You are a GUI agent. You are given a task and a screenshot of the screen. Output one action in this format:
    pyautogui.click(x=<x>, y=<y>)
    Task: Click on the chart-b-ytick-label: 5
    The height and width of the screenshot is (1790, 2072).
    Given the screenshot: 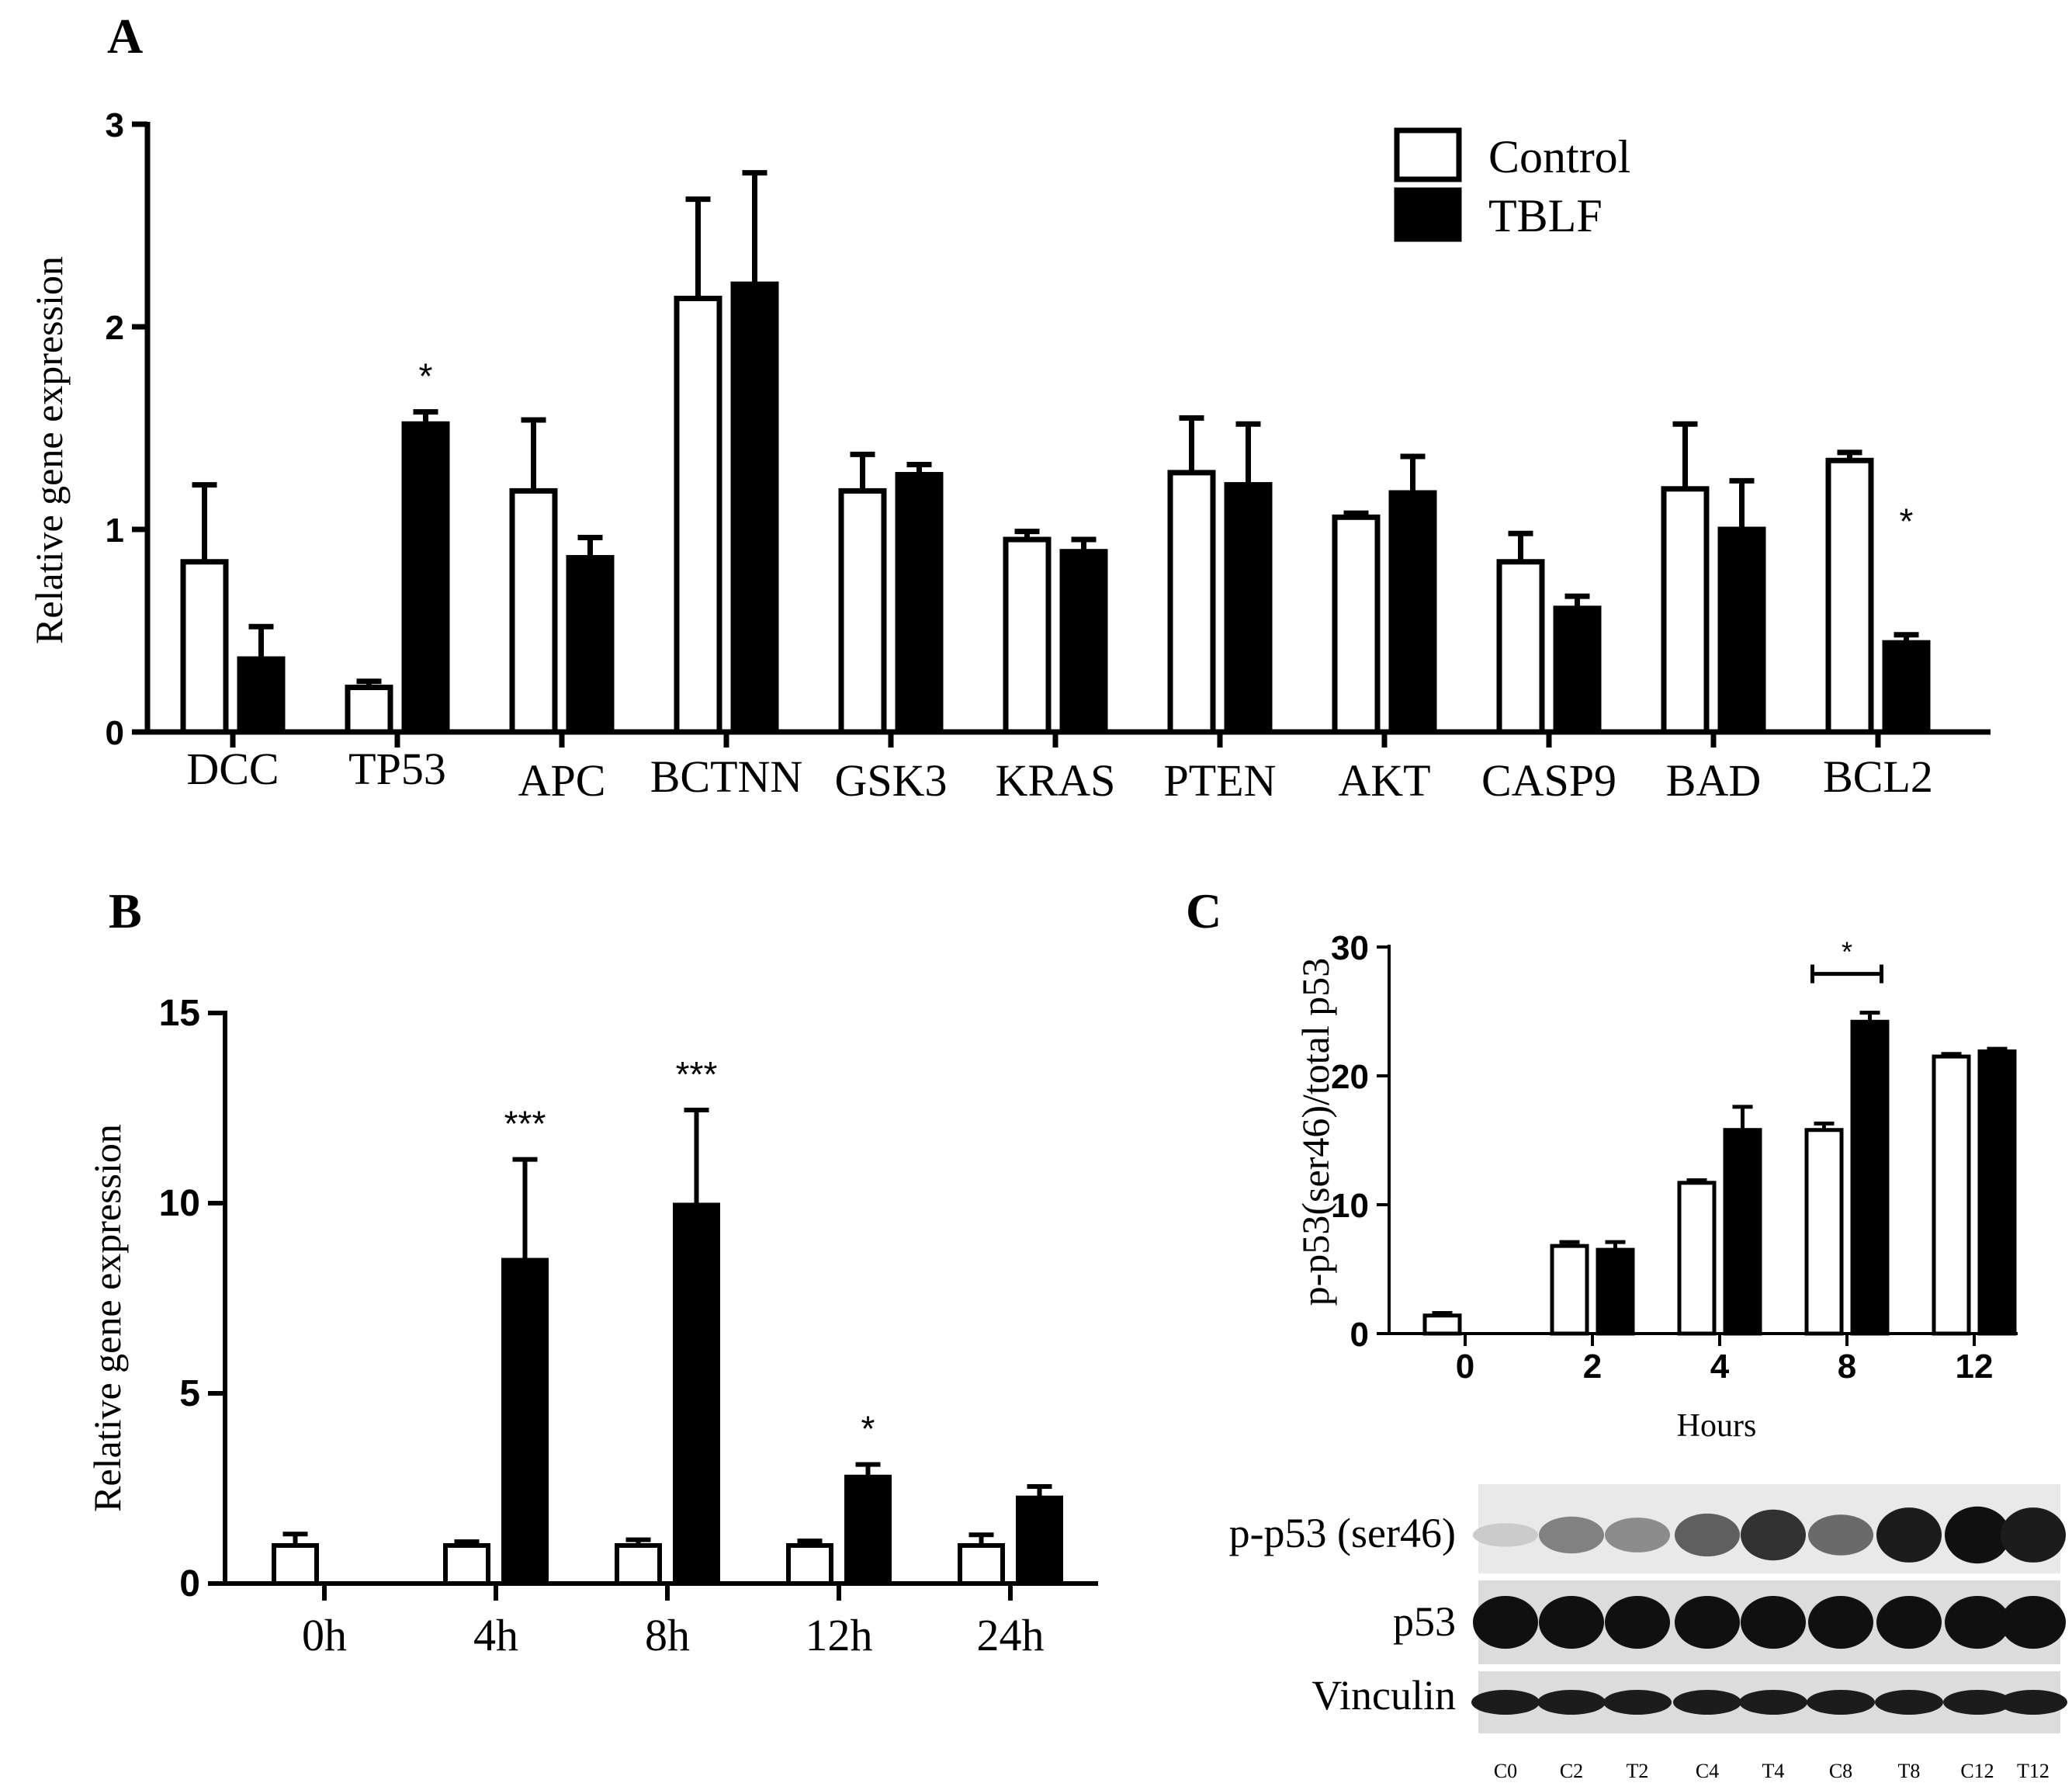 What is the action you would take?
    pyautogui.click(x=189, y=1393)
    